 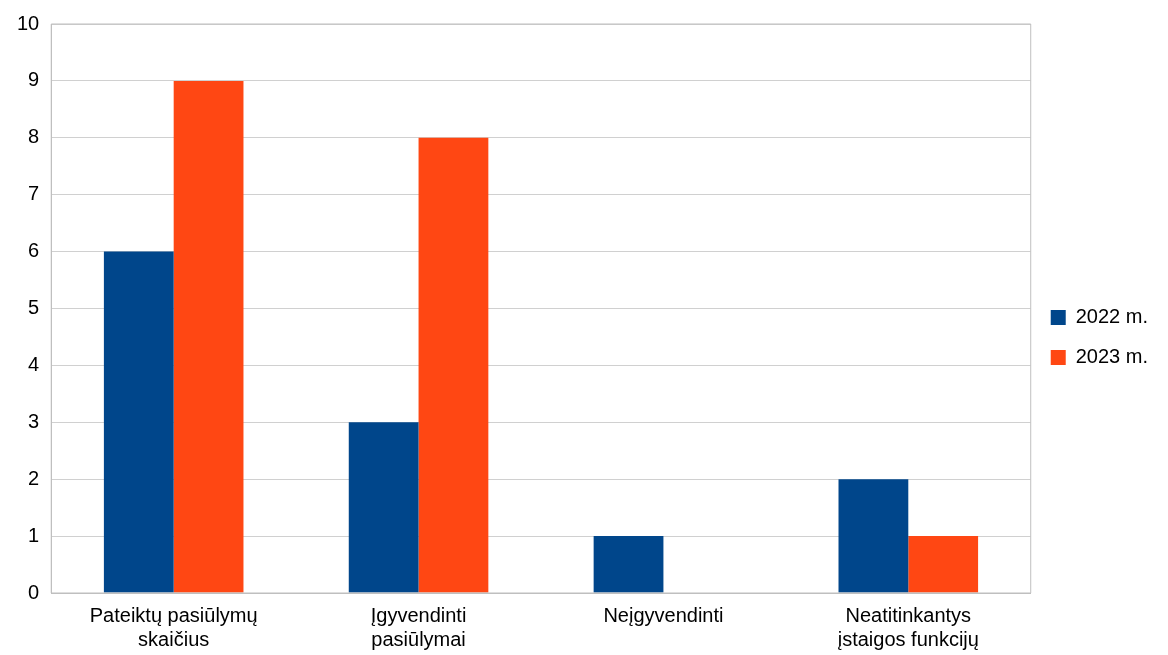 I want to click on y-tick-label: 8, so click(x=34, y=136).